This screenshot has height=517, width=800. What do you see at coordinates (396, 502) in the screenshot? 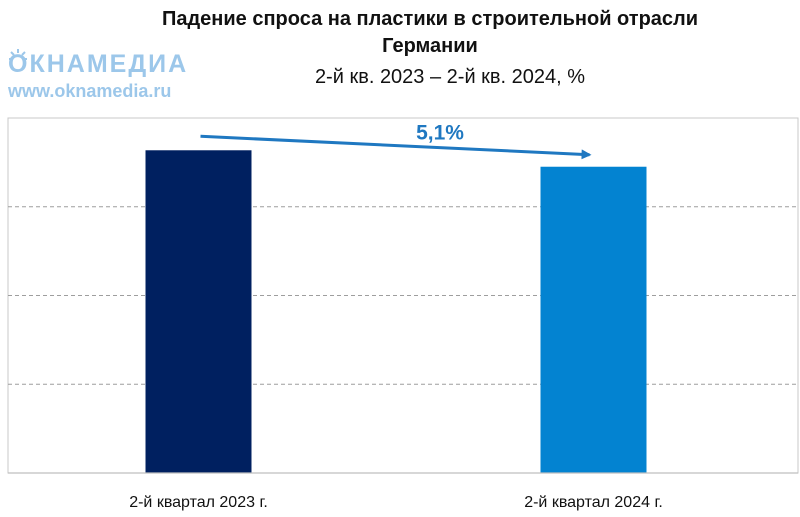
I see `x-axis-labels: 2-й квартал 2023 г. 2-й квартал 2024 г.` at bounding box center [396, 502].